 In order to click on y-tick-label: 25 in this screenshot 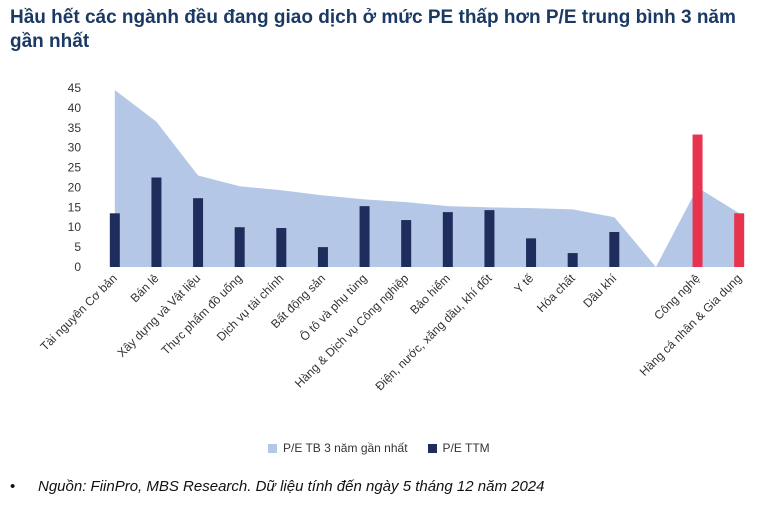, I will do `click(75, 168)`.